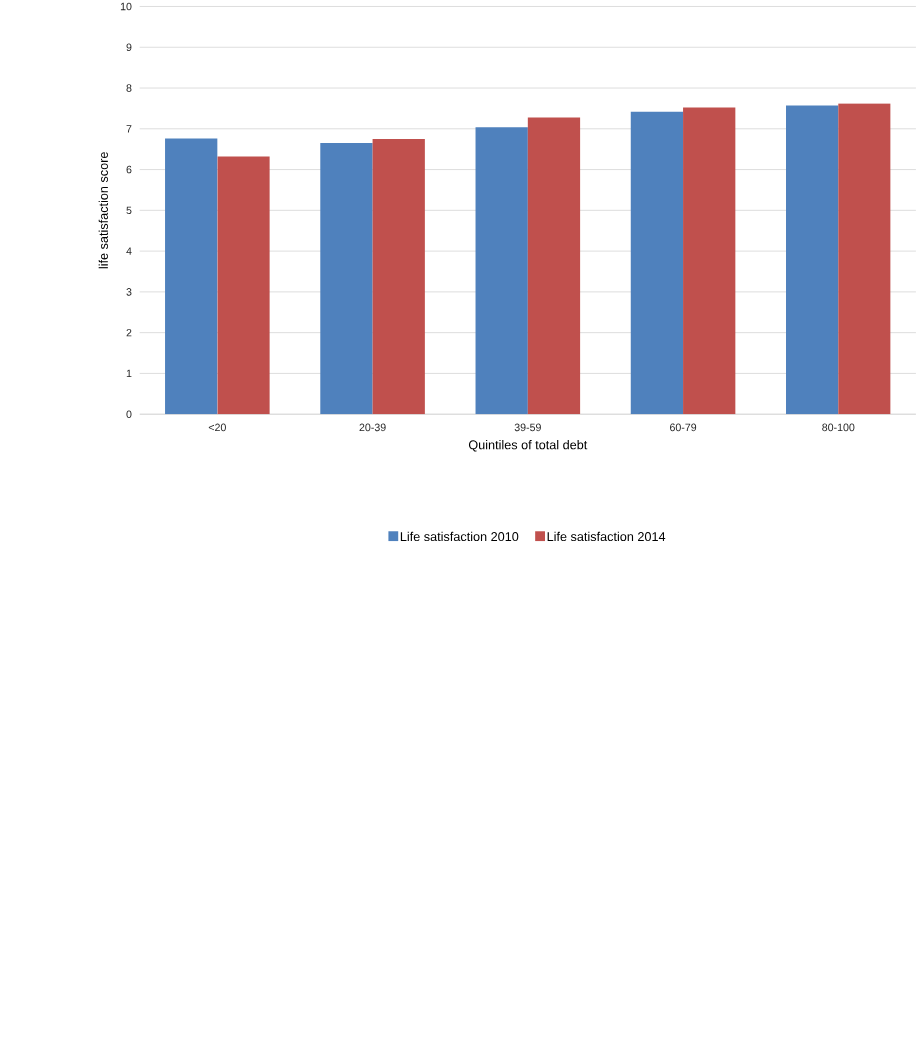 The image size is (916, 1038). What do you see at coordinates (129, 129) in the screenshot?
I see `y-tick-label: 7` at bounding box center [129, 129].